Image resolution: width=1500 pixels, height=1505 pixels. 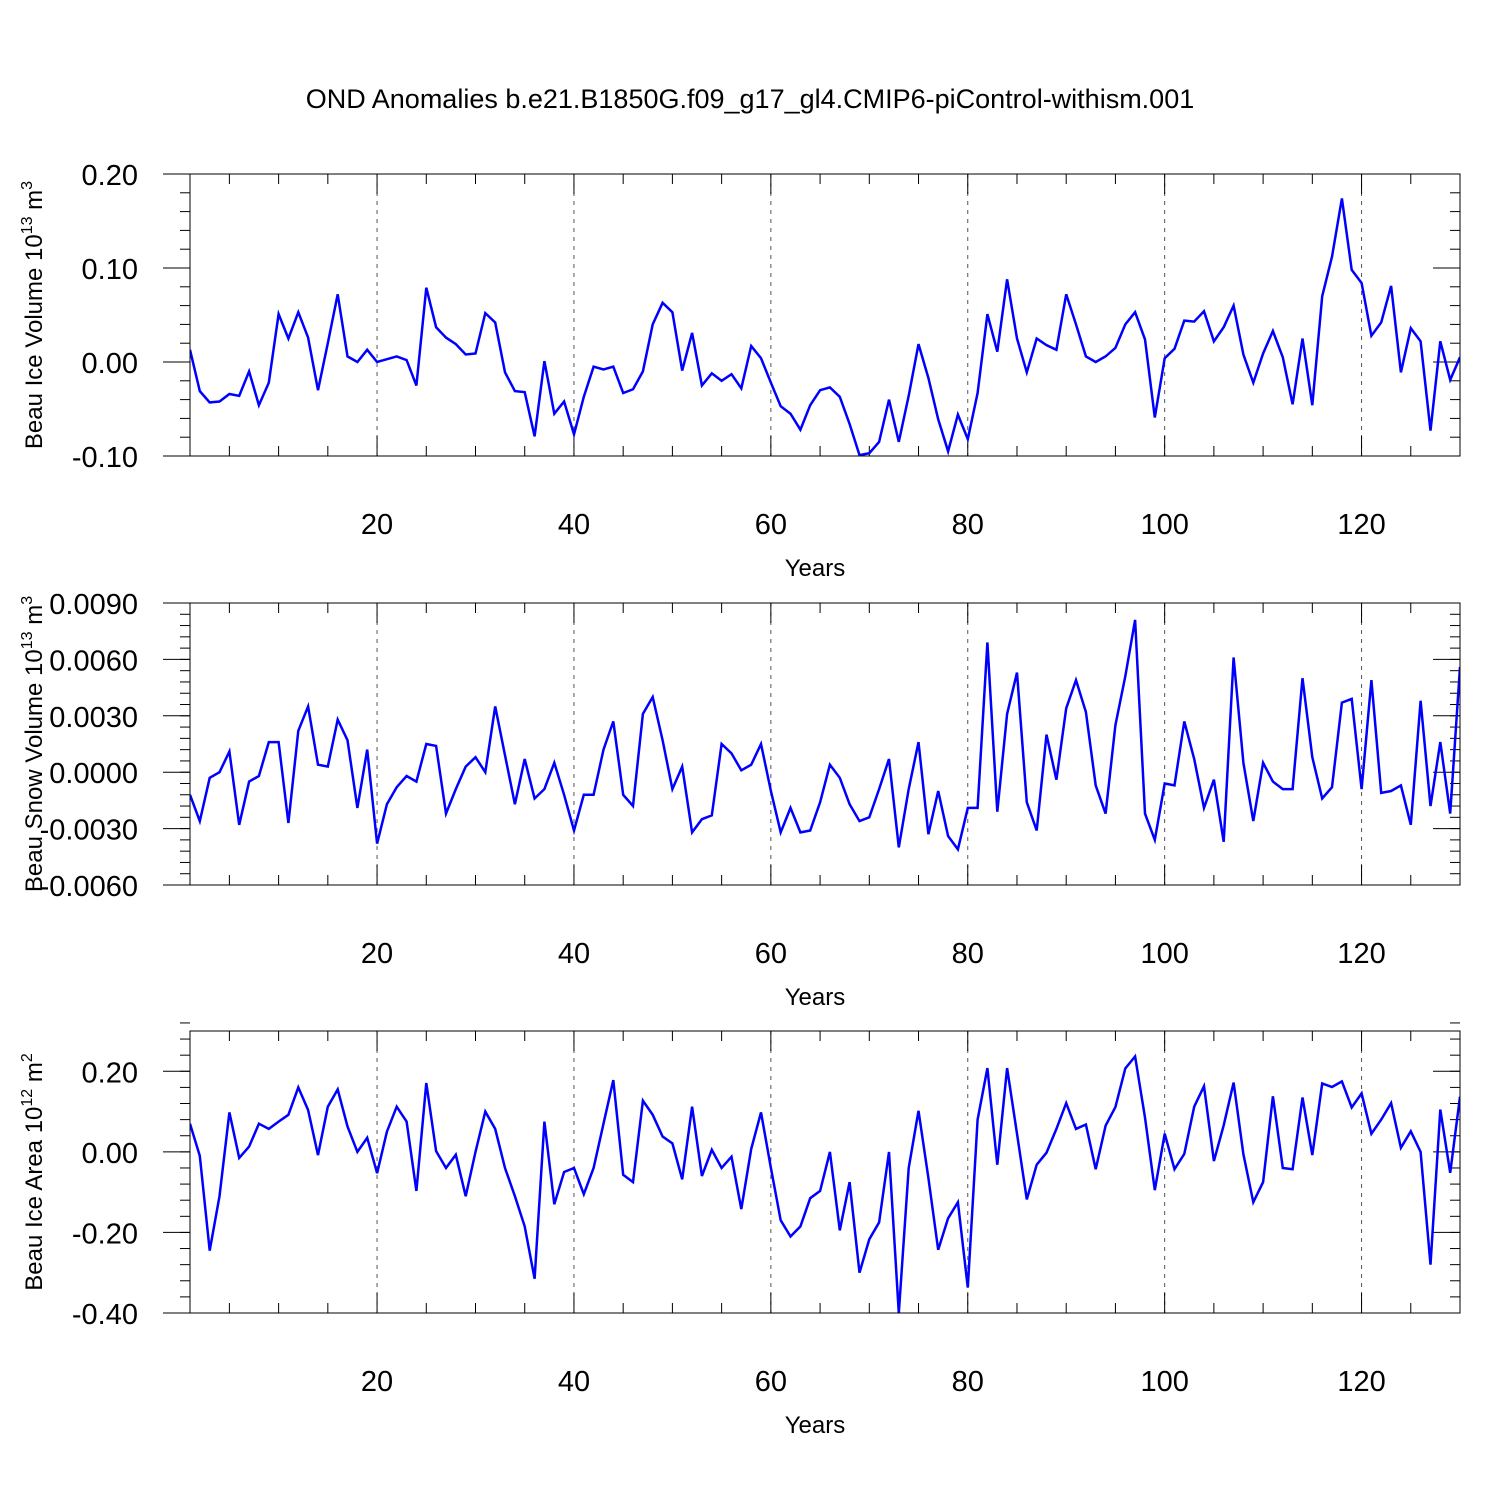 What do you see at coordinates (93, 718) in the screenshot?
I see `y-tick-label: 0.0030` at bounding box center [93, 718].